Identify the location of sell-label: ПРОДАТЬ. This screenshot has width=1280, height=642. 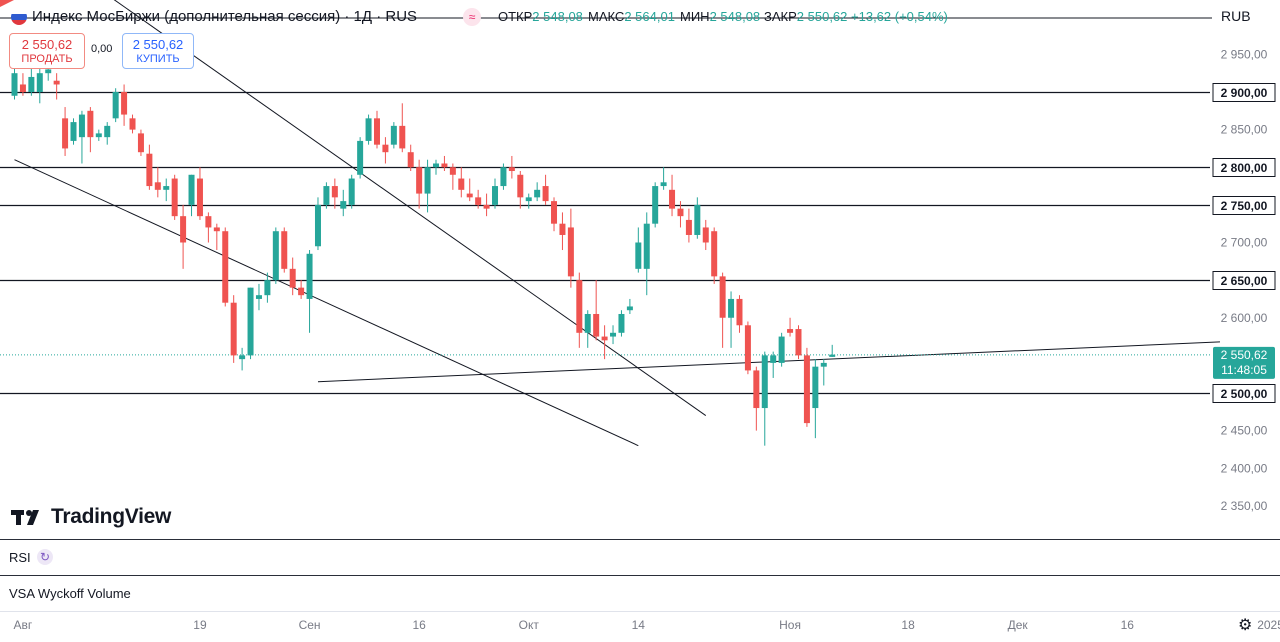
(47, 59).